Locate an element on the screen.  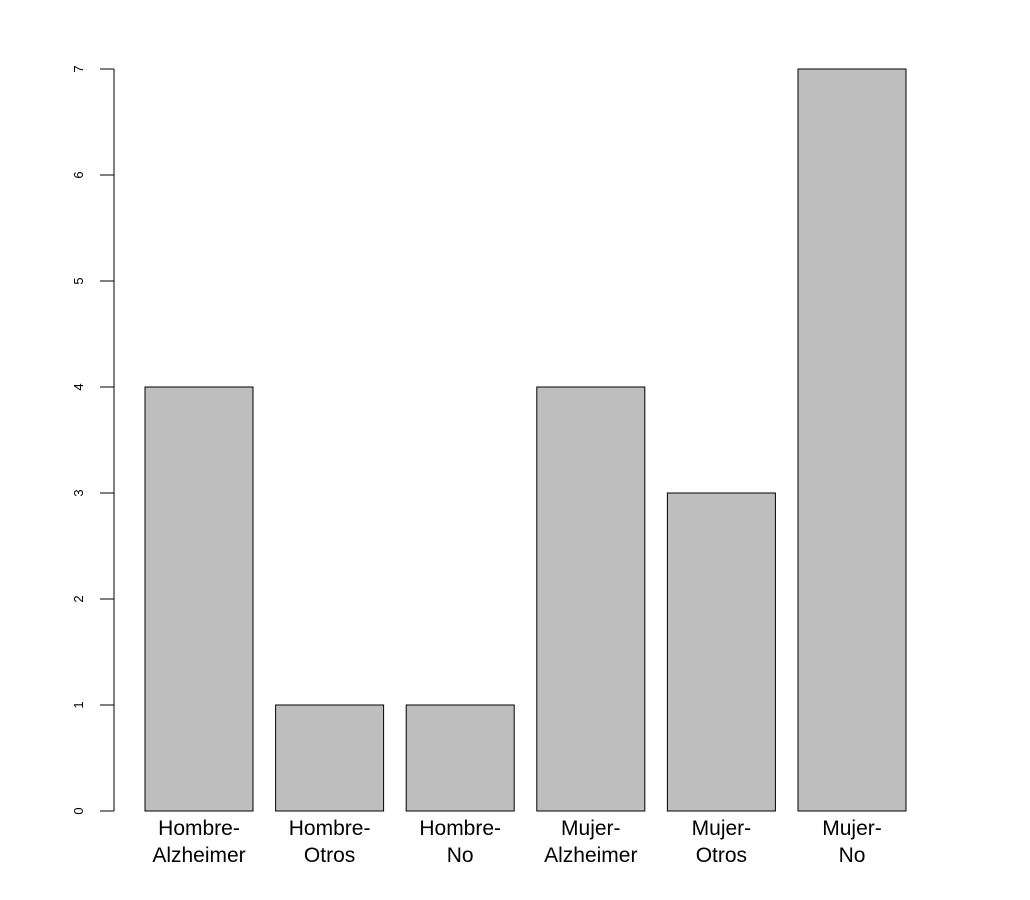
x-category-label-4: Mujer- Otros is located at coordinates (722, 842).